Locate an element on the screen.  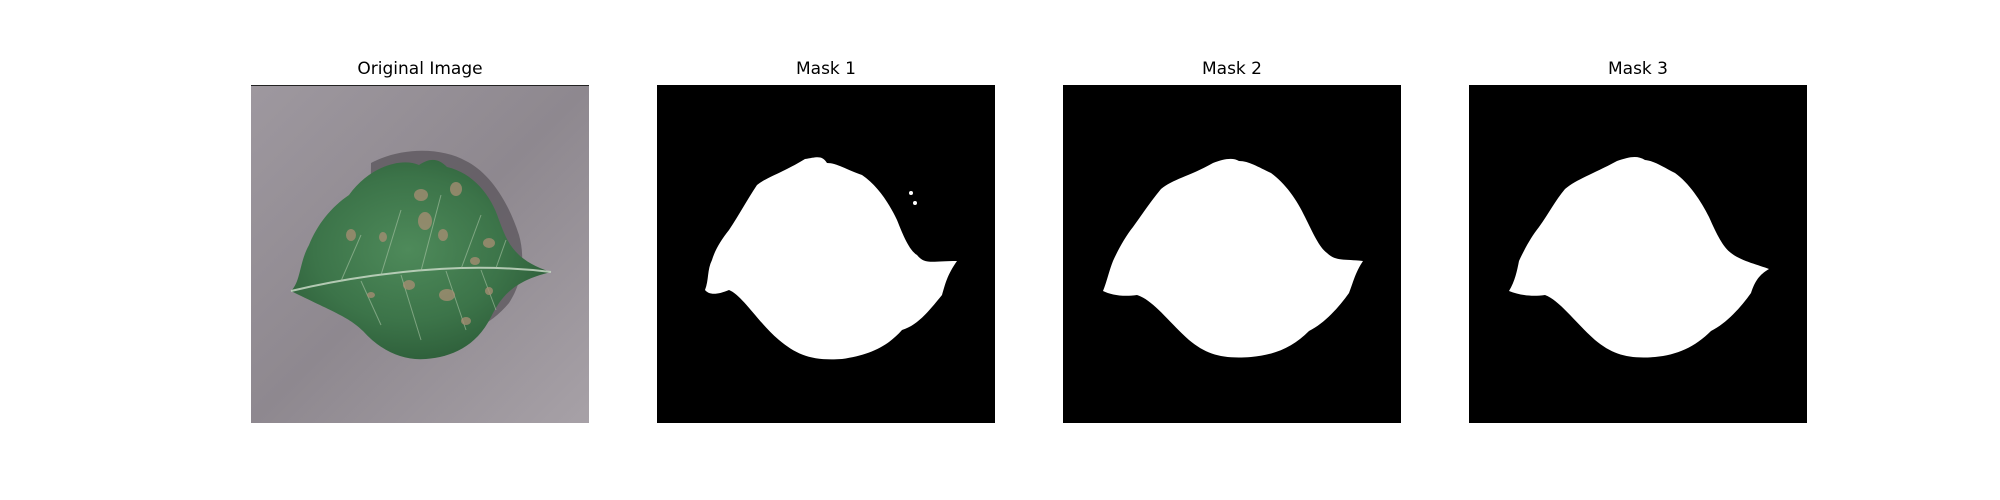
mask-3-image is located at coordinates (1638, 254).